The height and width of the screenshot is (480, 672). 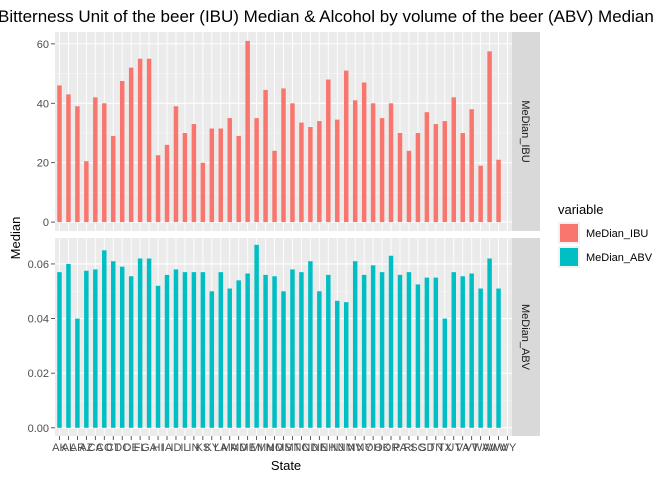 What do you see at coordinates (619, 258) in the screenshot?
I see `legend-label: MeDian_ABV` at bounding box center [619, 258].